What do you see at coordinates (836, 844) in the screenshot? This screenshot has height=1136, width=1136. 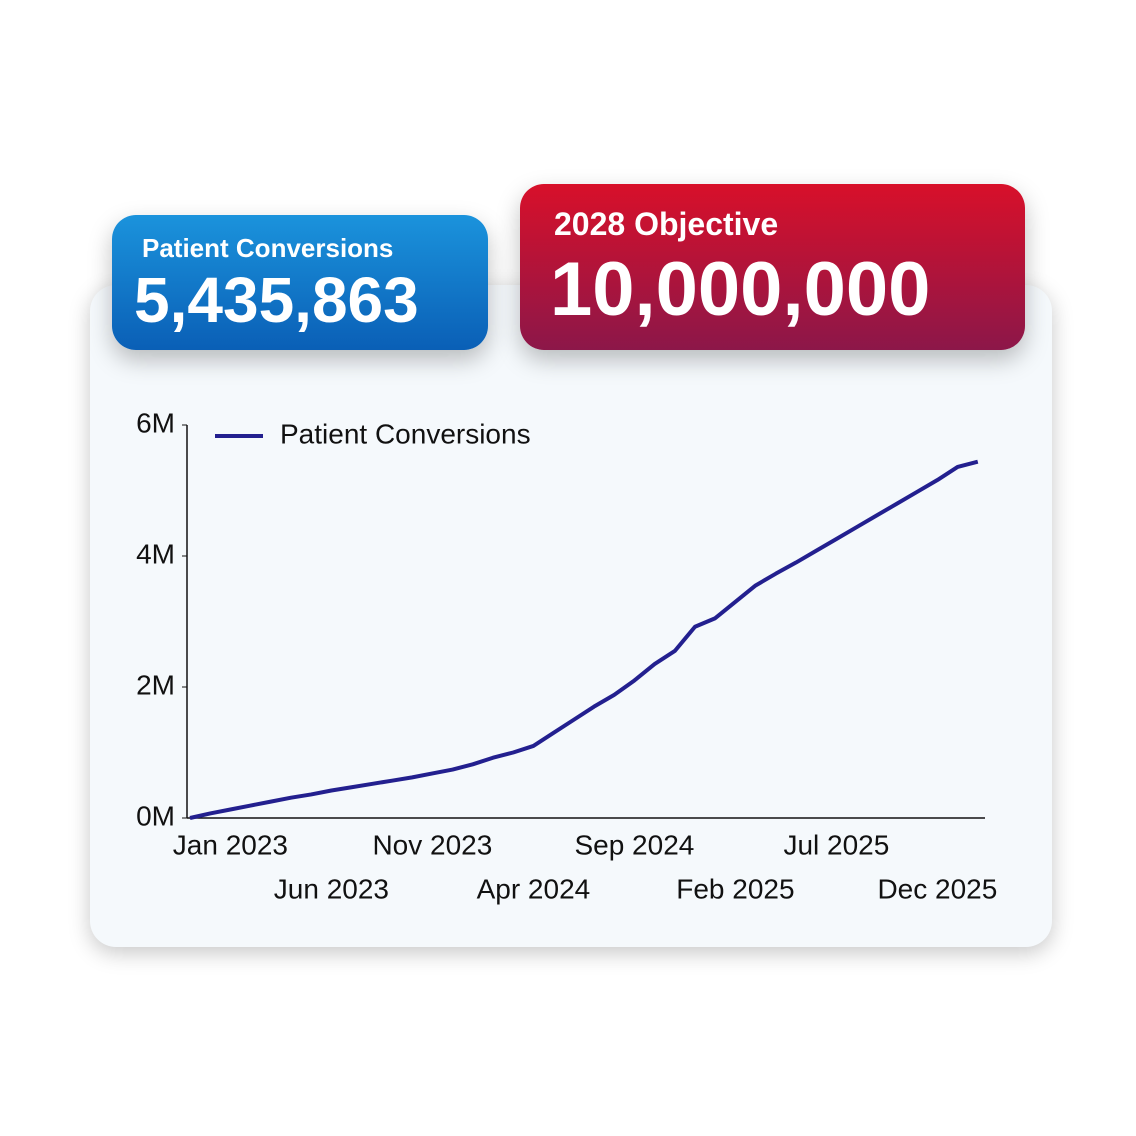 I see `x-tick-label: Jul 2025` at bounding box center [836, 844].